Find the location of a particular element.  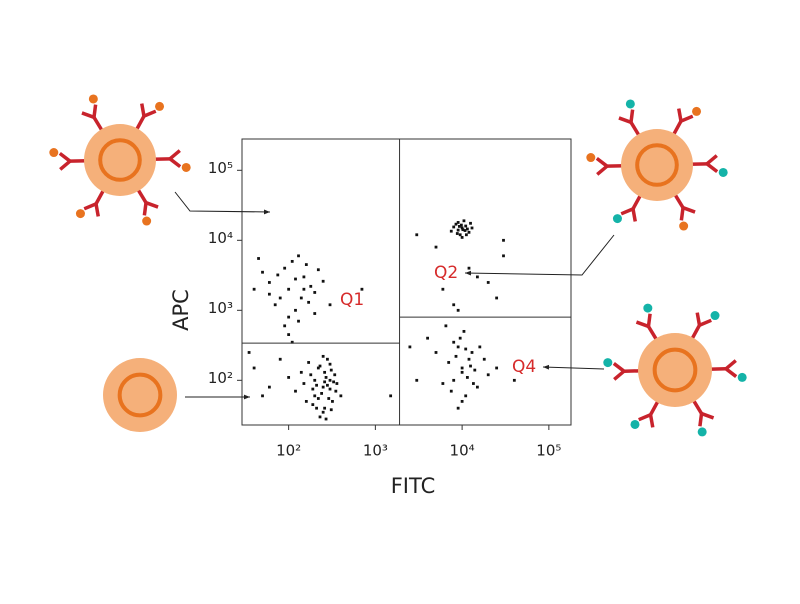

quadrant-label: Q2 is located at coordinates (446, 273).